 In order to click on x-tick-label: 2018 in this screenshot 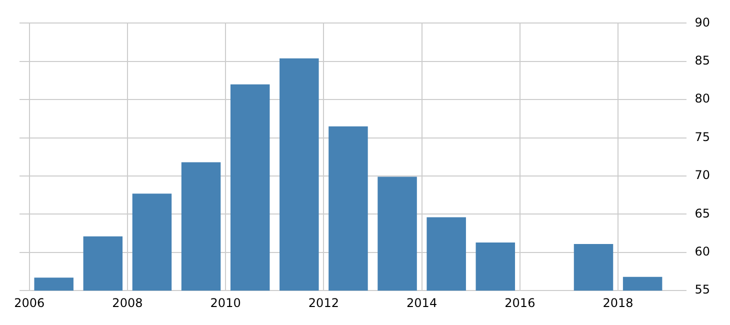, I will do `click(618, 303)`.